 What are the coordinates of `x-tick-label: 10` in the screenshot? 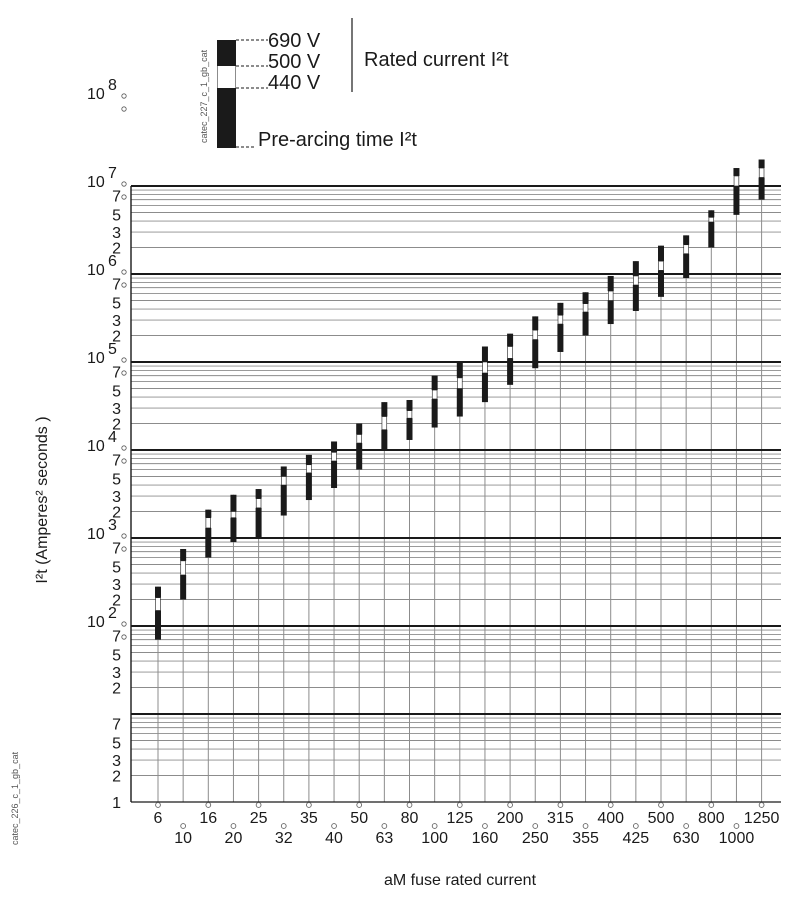 It's located at (183, 838).